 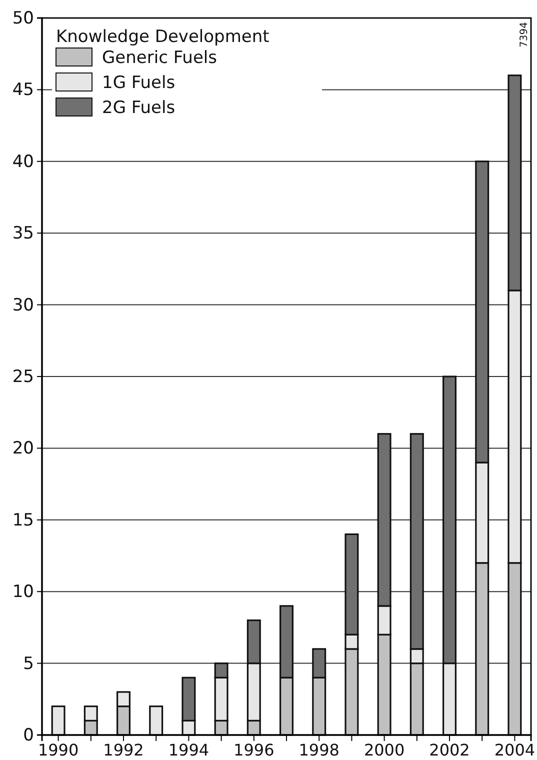 I want to click on y-tick-label: 25, so click(x=23, y=376).